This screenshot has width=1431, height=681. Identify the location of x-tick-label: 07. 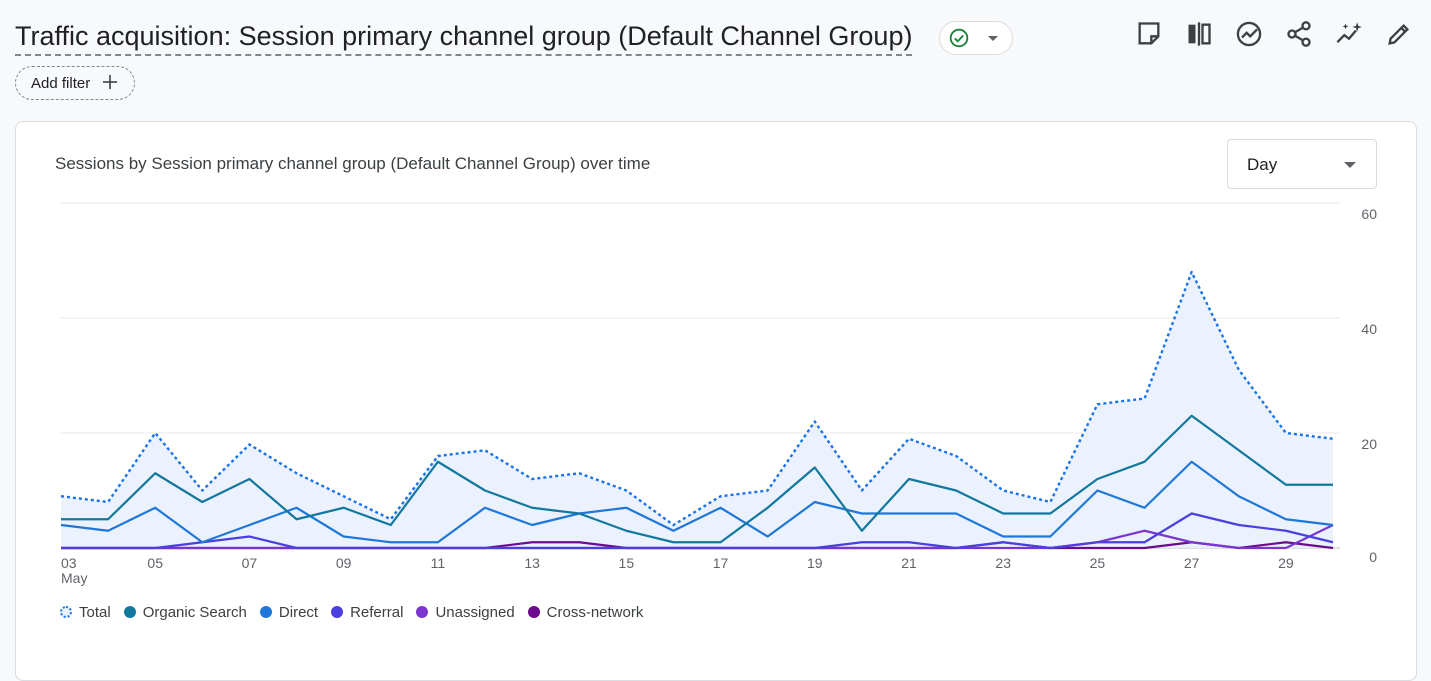
(250, 563).